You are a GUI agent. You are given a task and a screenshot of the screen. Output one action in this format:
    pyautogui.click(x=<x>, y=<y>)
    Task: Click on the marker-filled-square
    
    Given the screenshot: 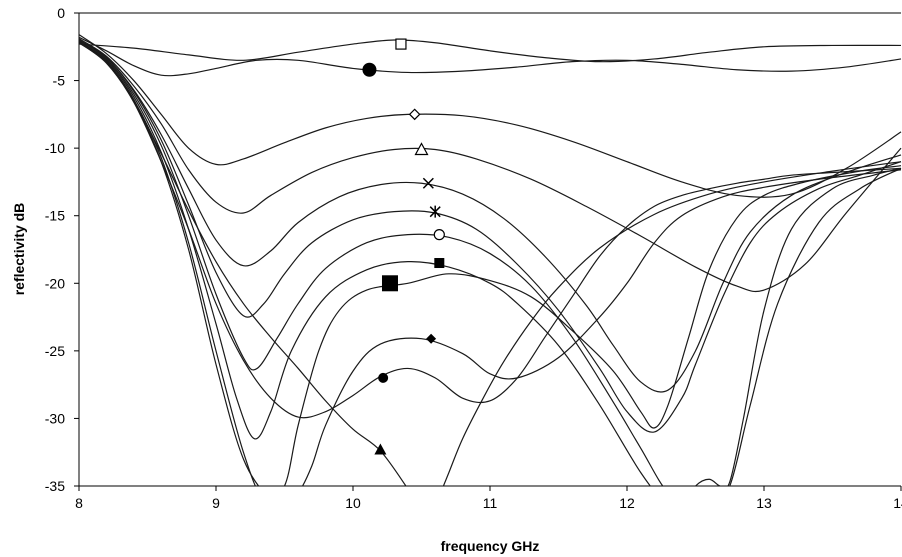 What is the action you would take?
    pyautogui.click(x=439, y=263)
    